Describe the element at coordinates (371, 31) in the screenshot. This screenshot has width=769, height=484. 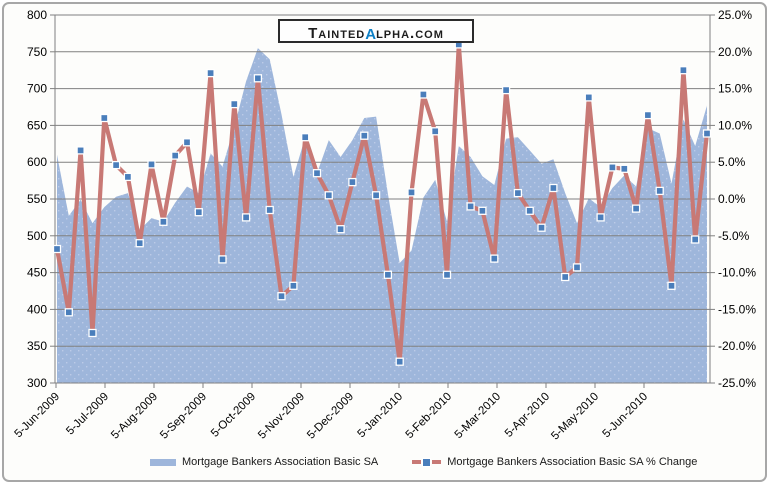
I see `logo-alpha-glyph: α` at that location.